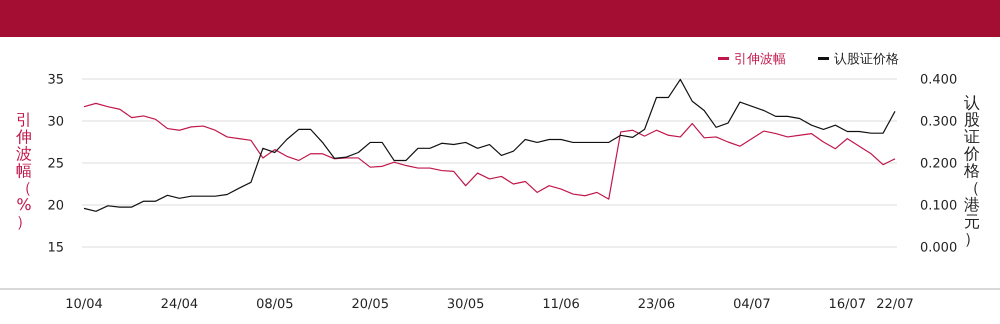 The width and height of the screenshot is (1000, 324). I want to click on x-tick-label: 30/05, so click(465, 304).